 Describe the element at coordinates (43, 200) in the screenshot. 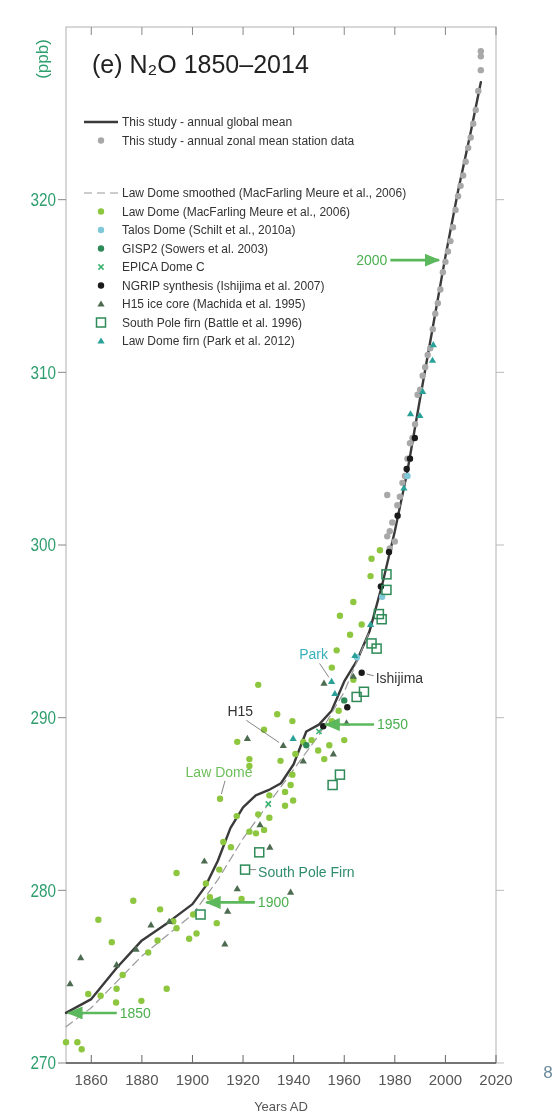

I see `y-tick-label: 320` at that location.